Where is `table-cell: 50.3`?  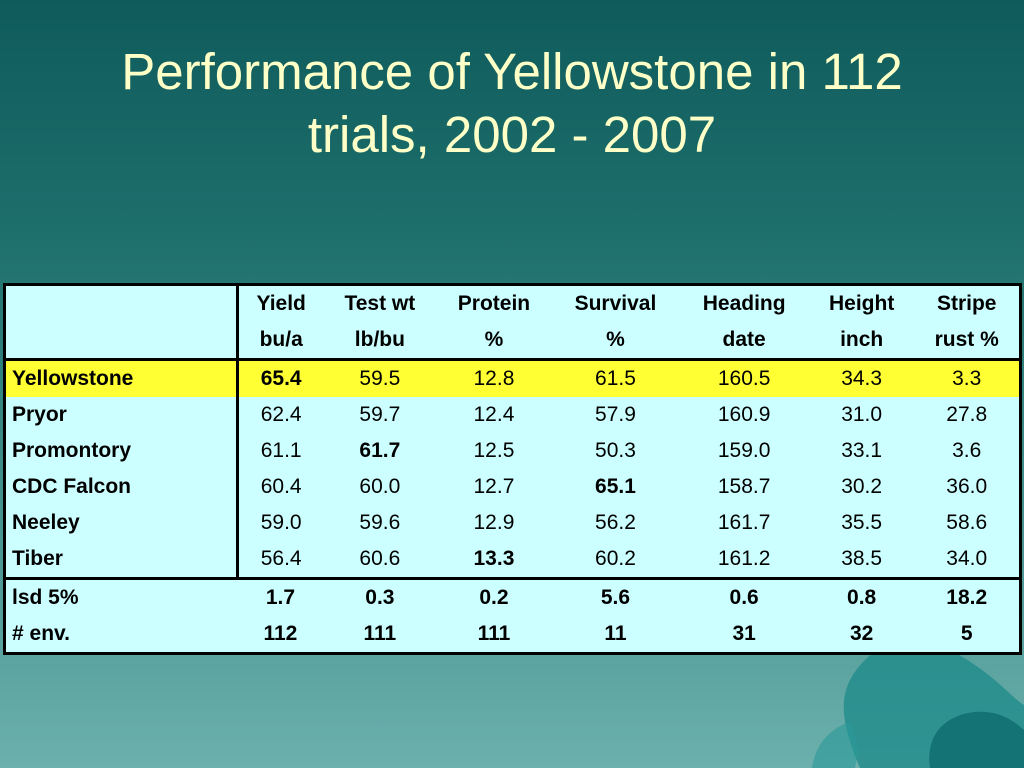 table-cell: 50.3 is located at coordinates (615, 450).